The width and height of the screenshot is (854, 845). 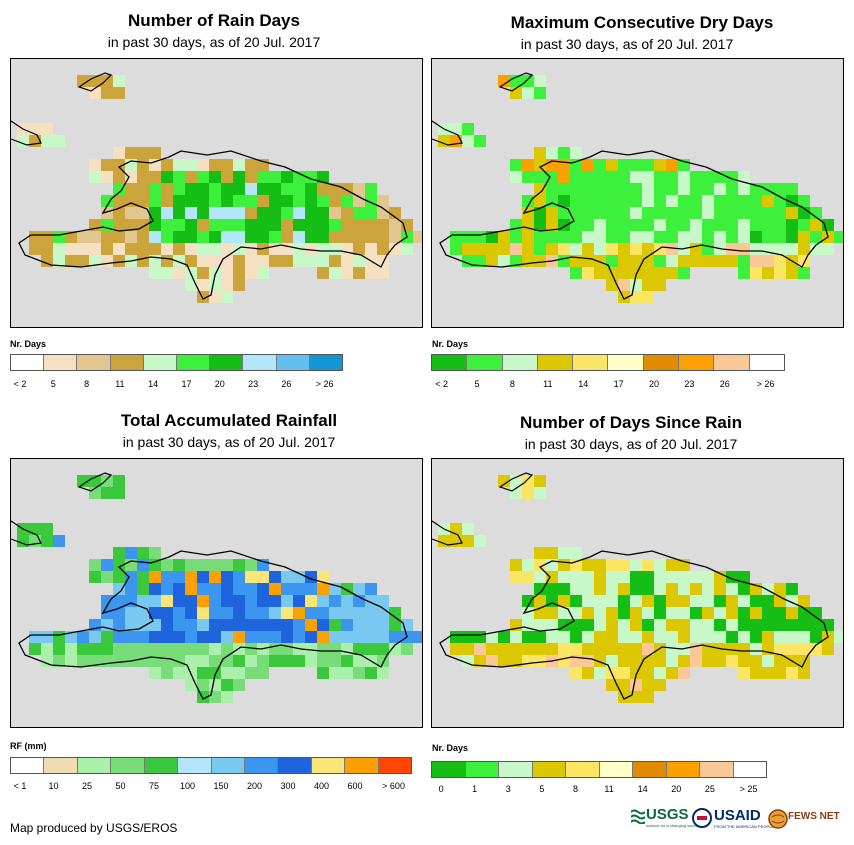 I want to click on legend-label: < 2, so click(x=441, y=384).